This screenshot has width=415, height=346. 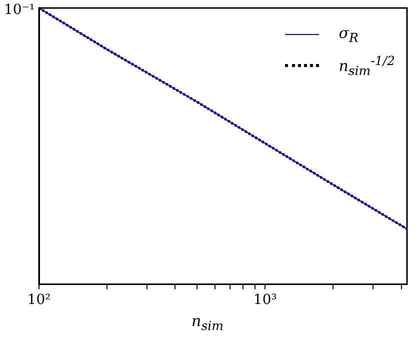 I want to click on x-axis-title: n$_{sim}$, so click(x=207, y=322).